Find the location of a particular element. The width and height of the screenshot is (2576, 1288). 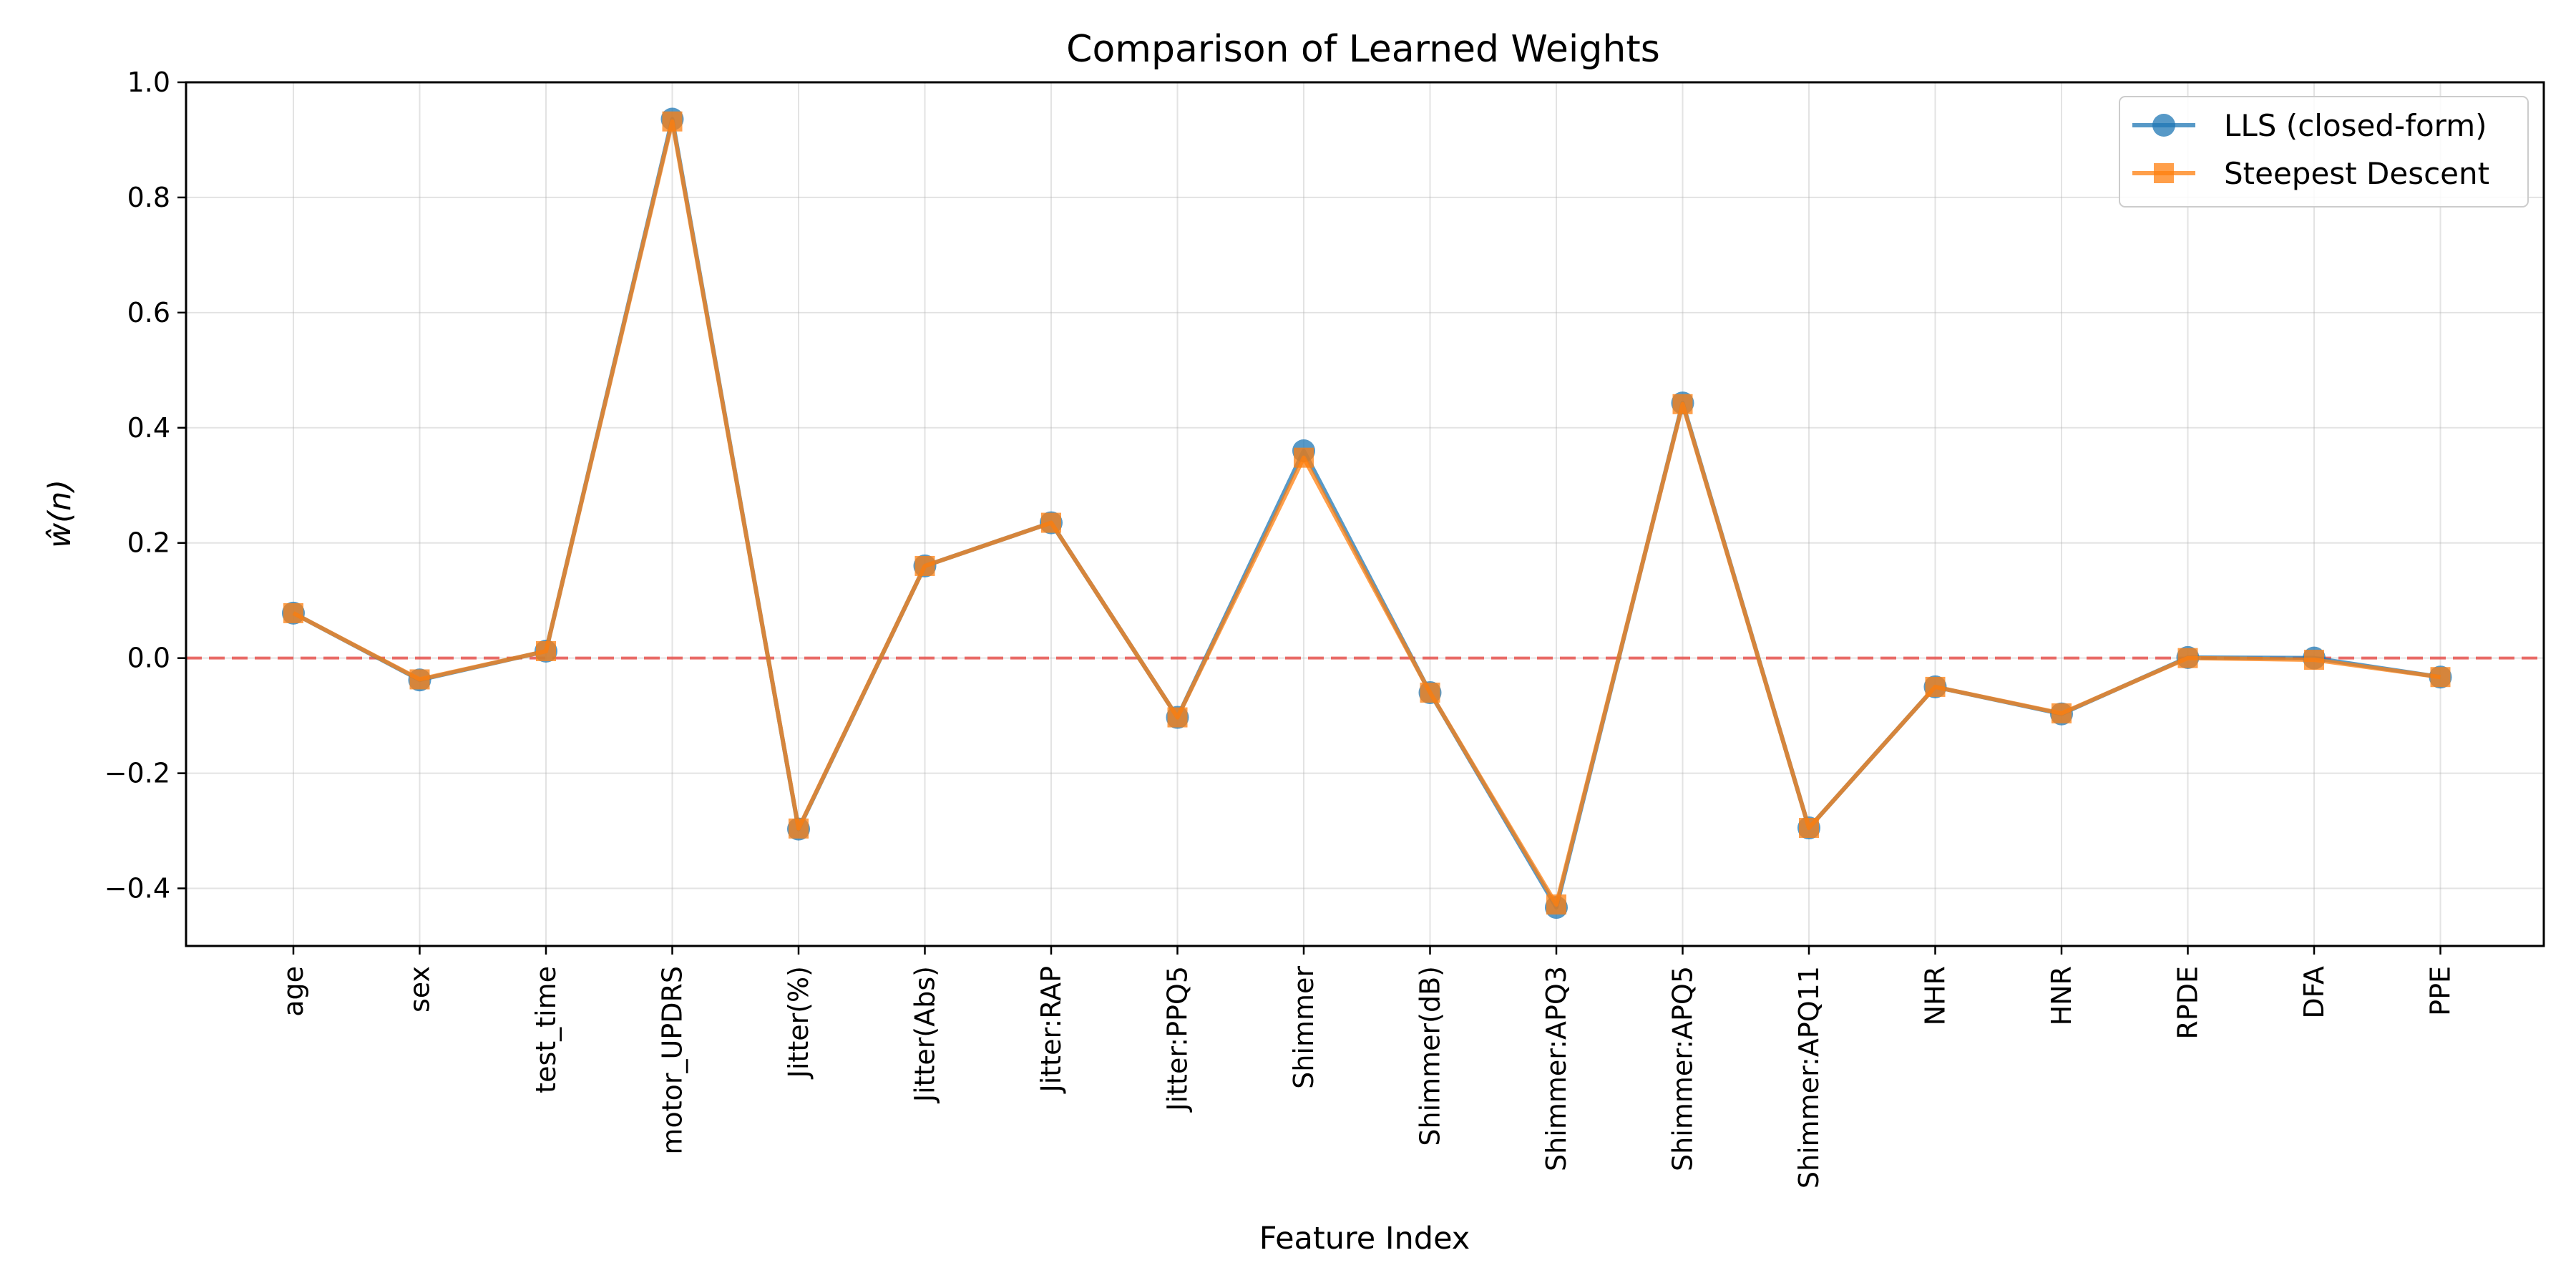

x-tick-label: Jitter(%) is located at coordinates (798, 1022).